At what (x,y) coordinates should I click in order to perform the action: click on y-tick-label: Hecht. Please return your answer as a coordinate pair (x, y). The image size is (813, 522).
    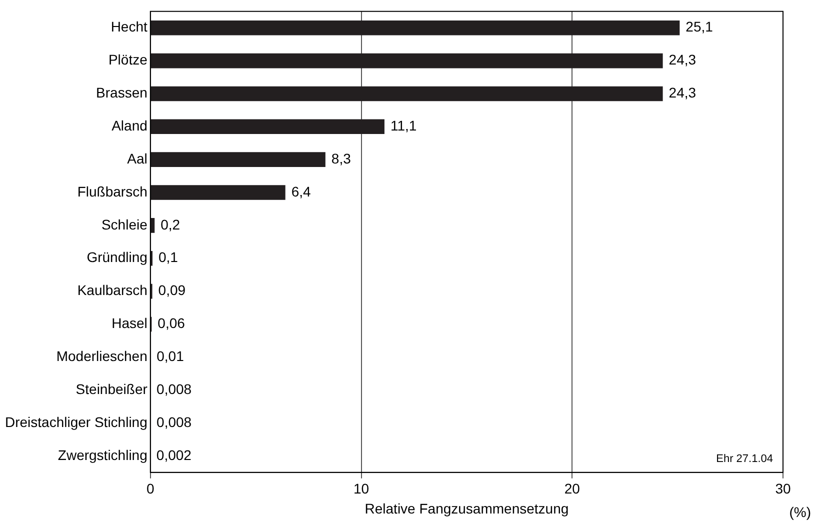
    Looking at the image, I should click on (129, 26).